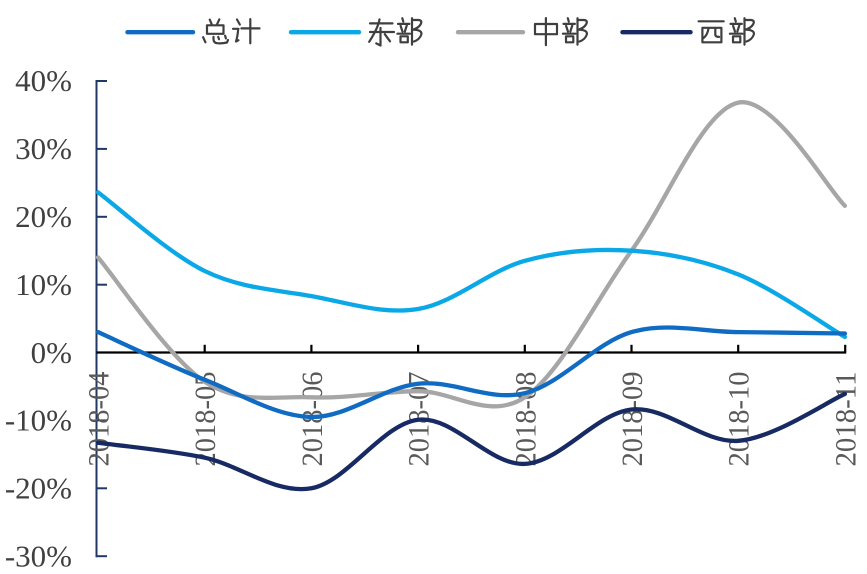 This screenshot has height=574, width=867. What do you see at coordinates (43, 80) in the screenshot?
I see `svg-text: 40%` at bounding box center [43, 80].